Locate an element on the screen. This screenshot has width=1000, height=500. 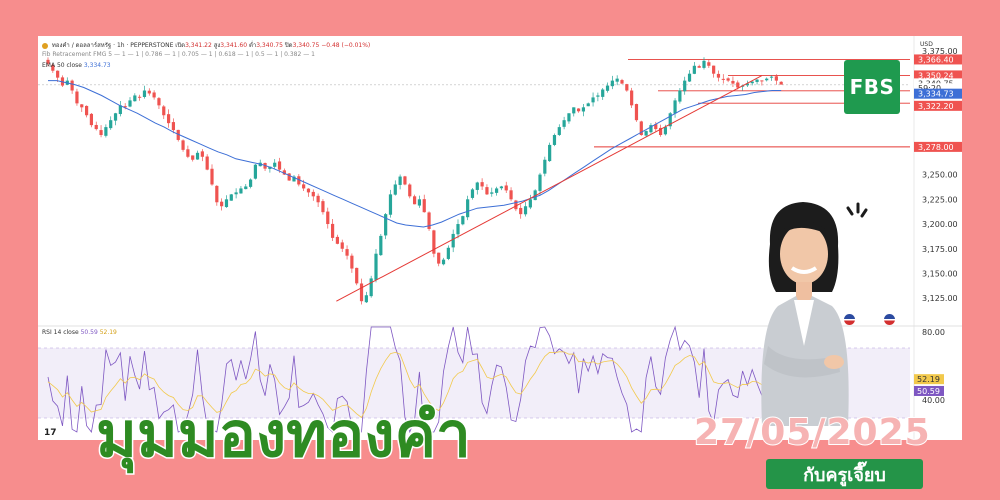
rsi-tag-label: 50.59 is located at coordinates (928, 391).